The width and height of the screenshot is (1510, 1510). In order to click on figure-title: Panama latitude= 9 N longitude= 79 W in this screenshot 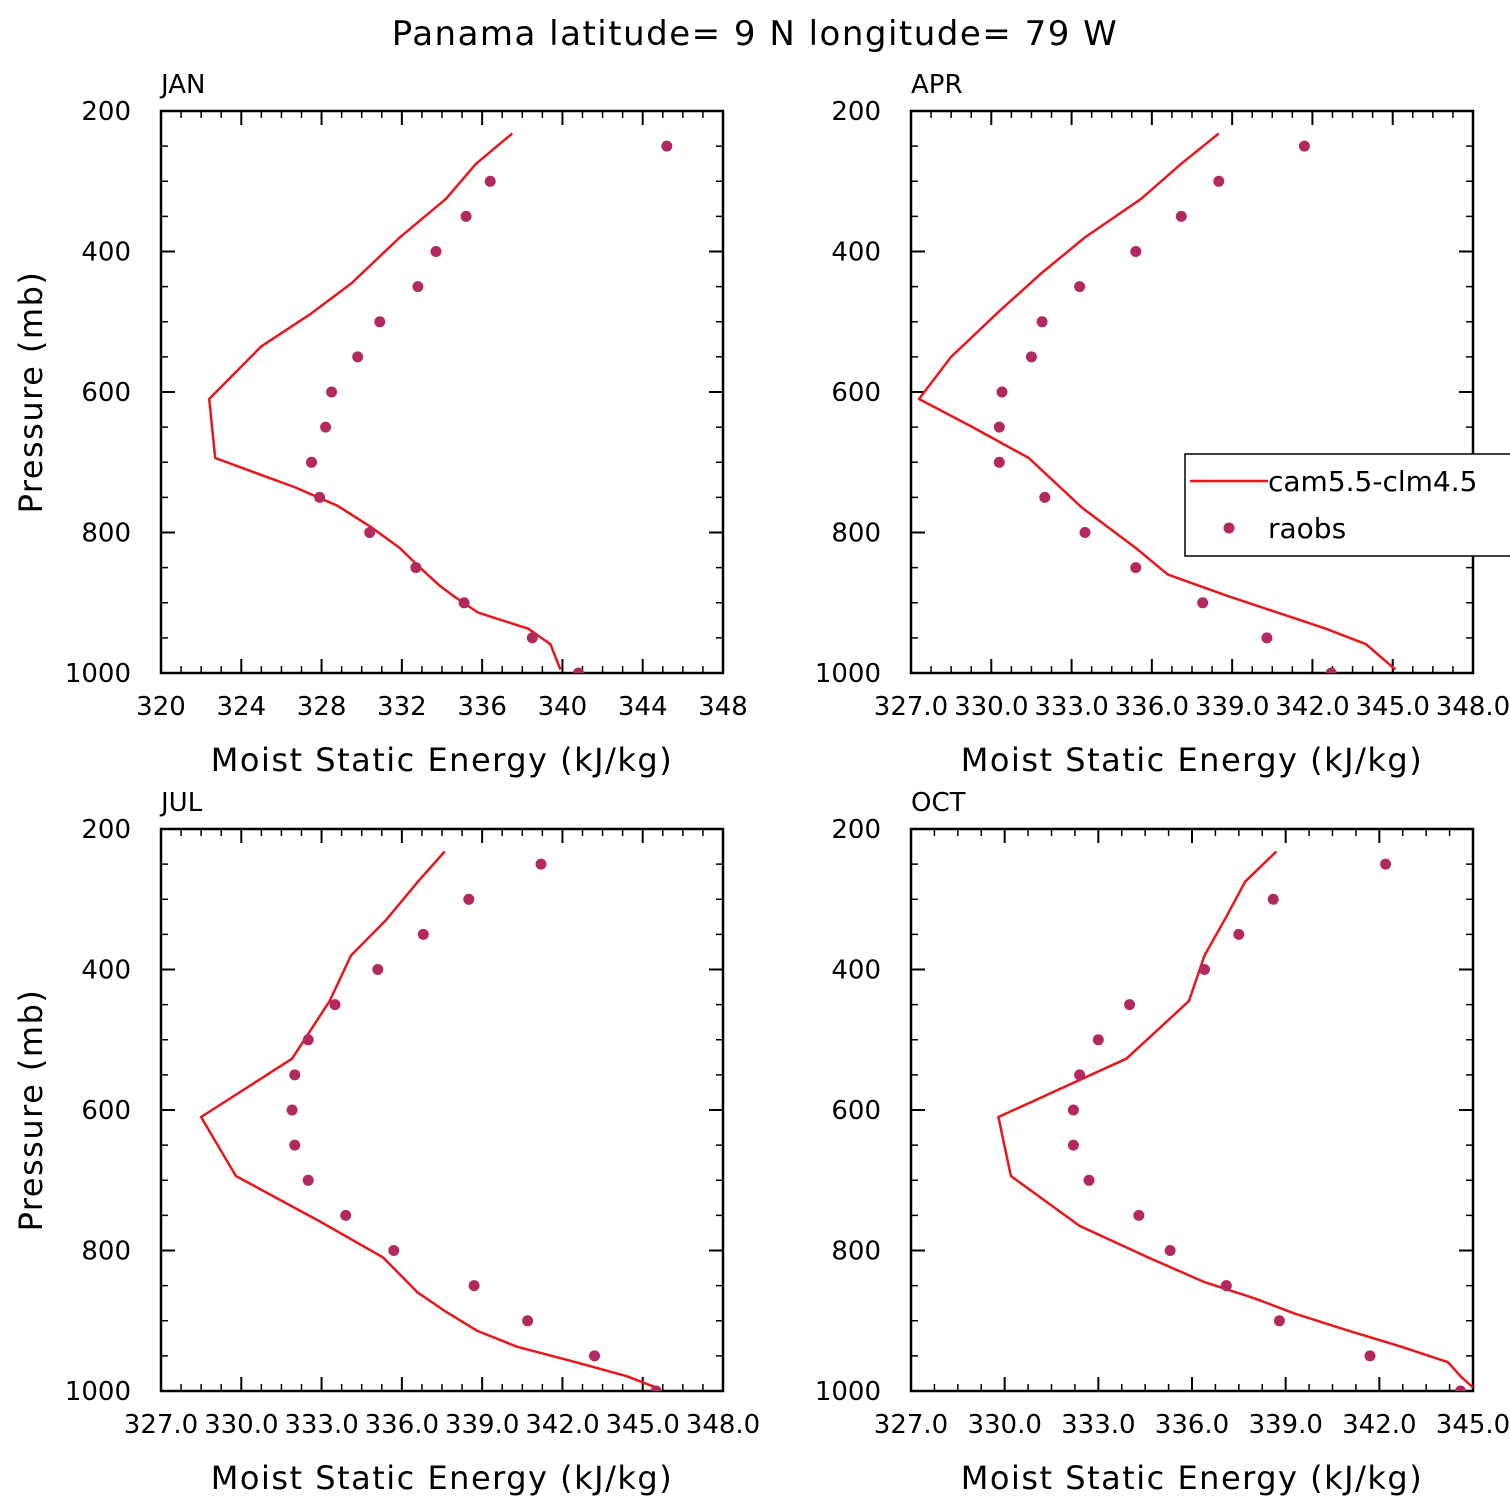, I will do `click(755, 34)`.